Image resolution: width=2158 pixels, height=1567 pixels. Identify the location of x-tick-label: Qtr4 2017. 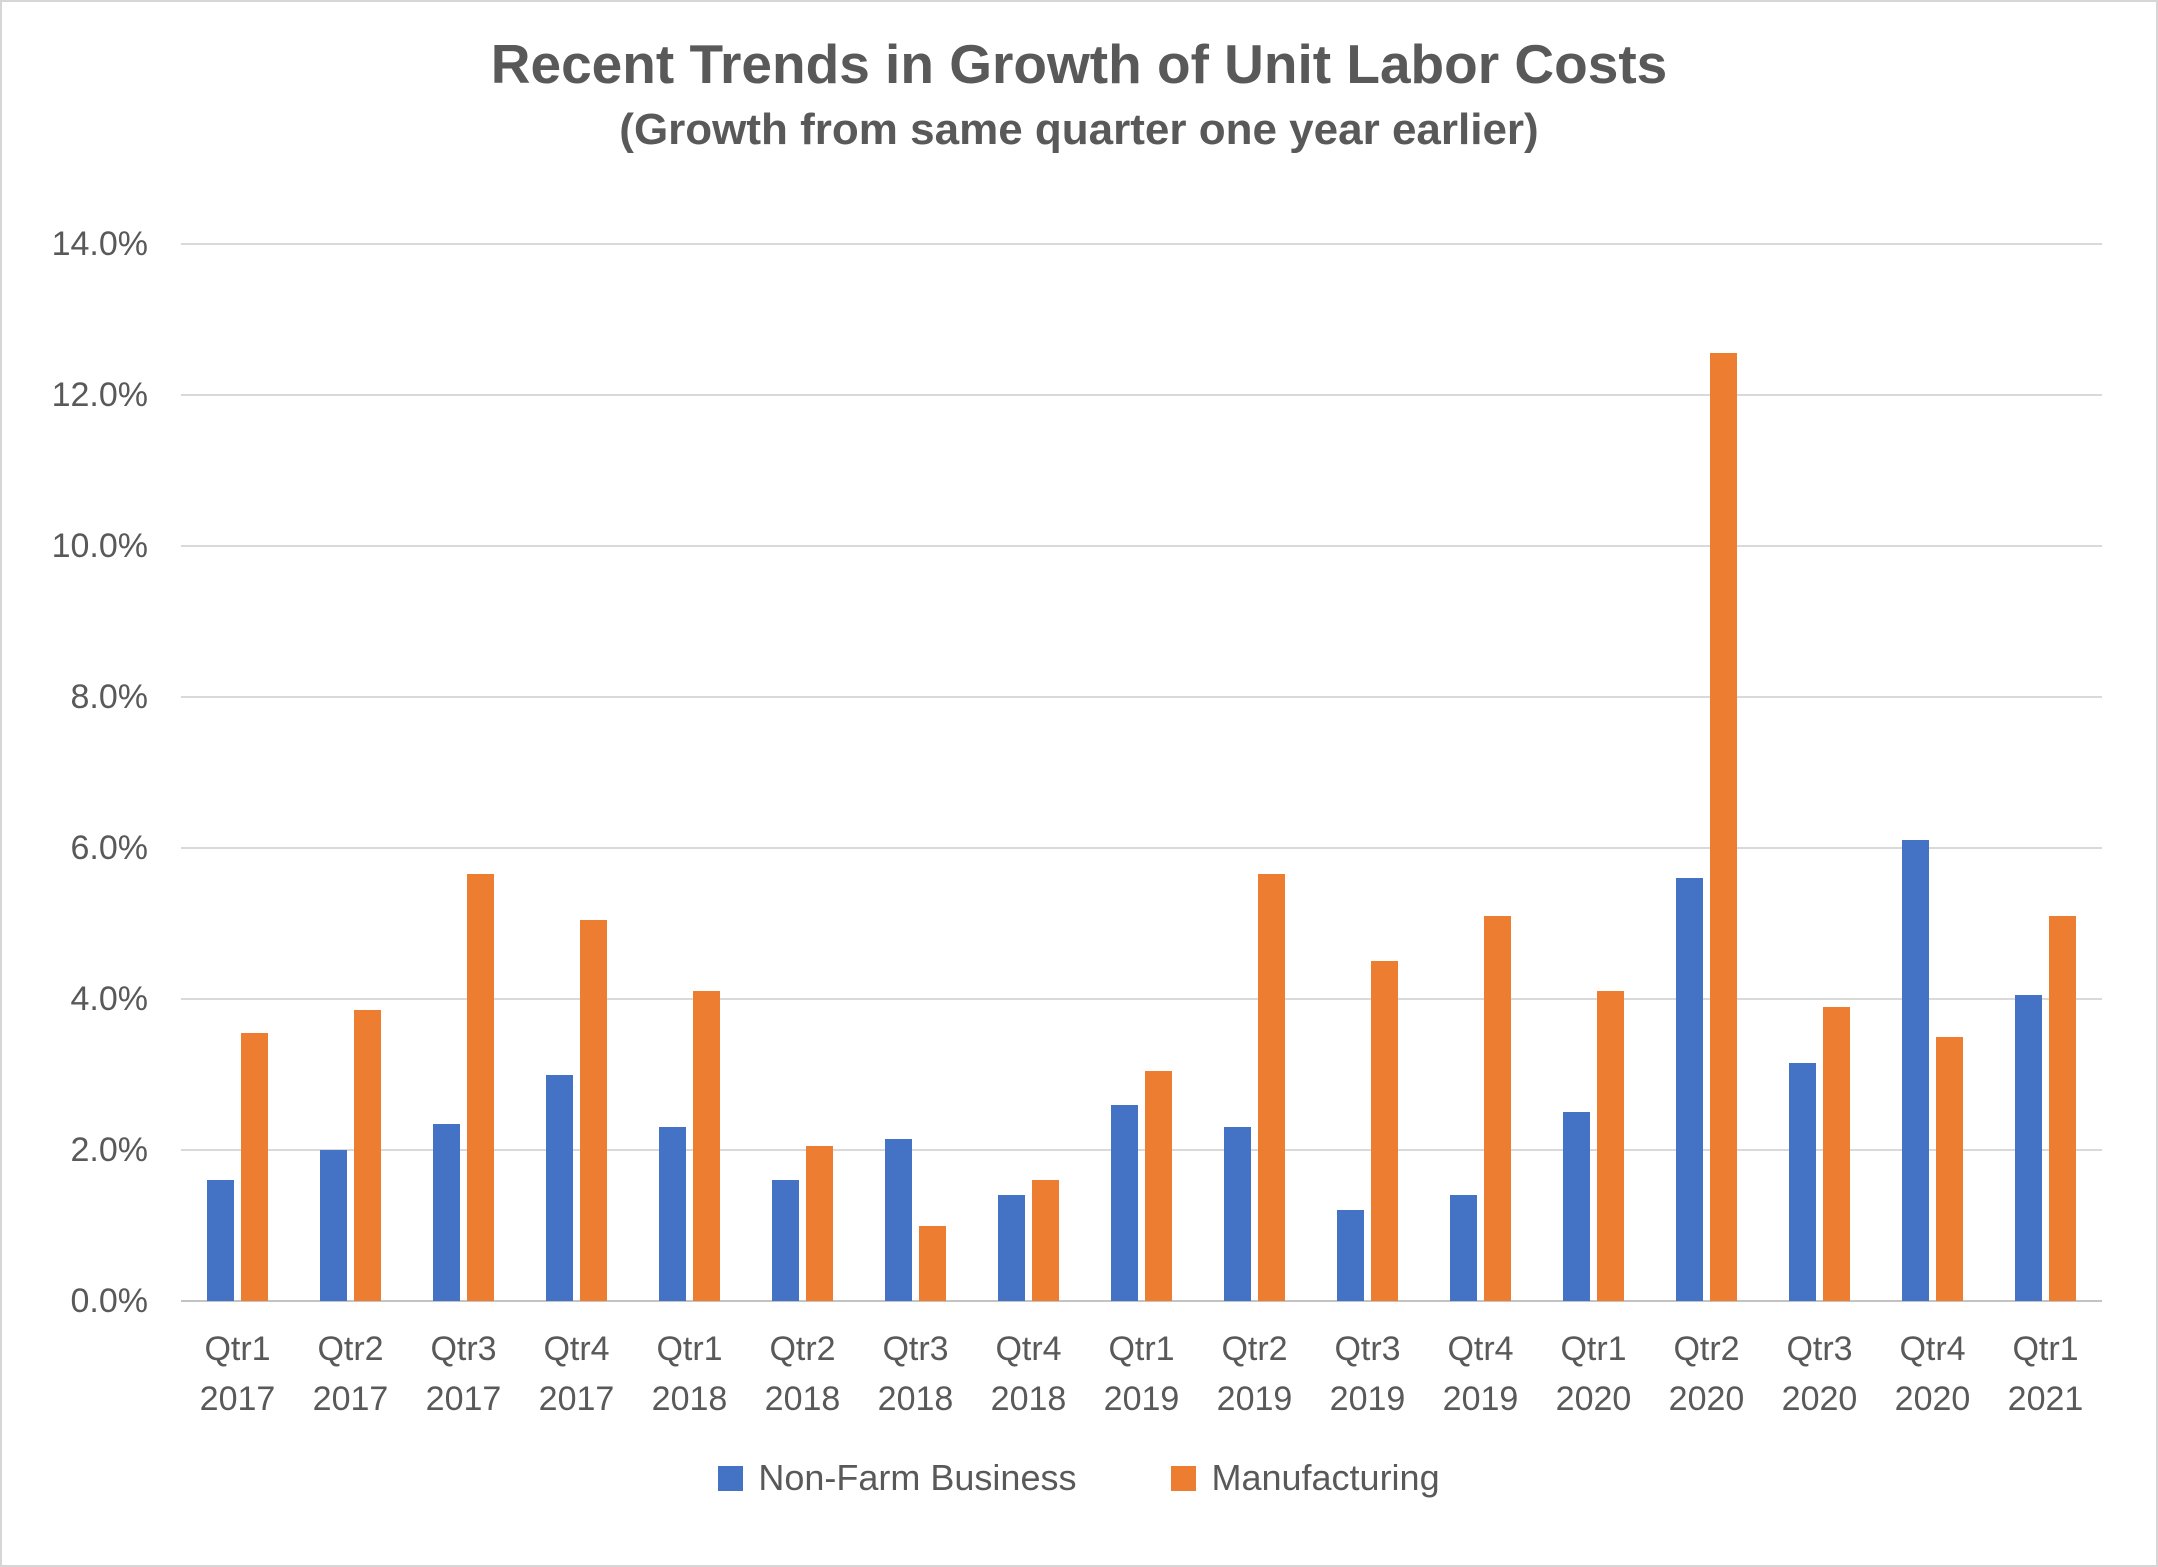
(576, 1374).